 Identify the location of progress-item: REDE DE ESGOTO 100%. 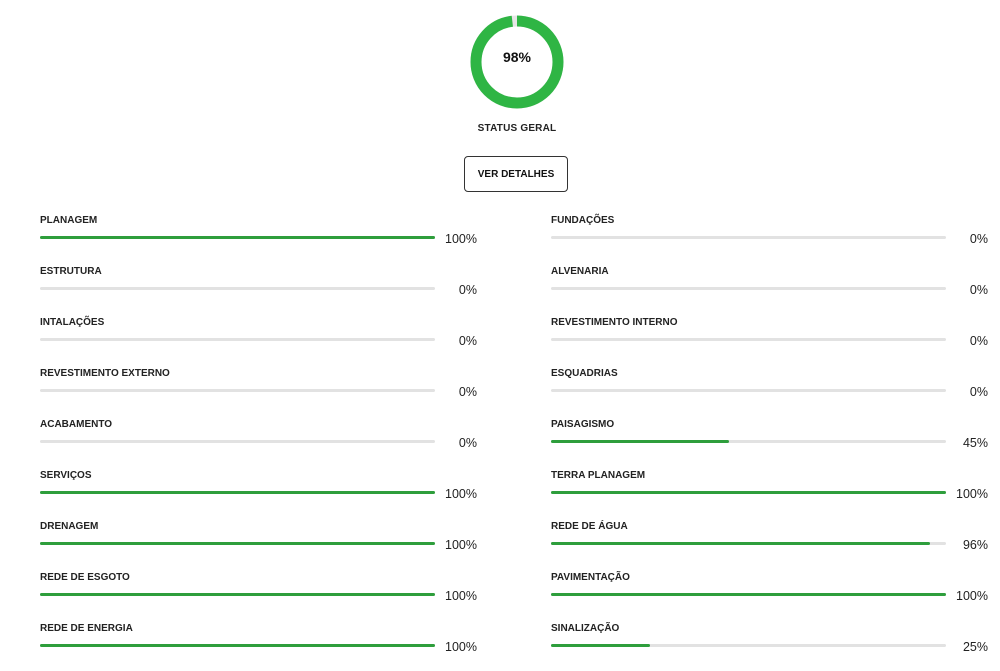
(260, 594).